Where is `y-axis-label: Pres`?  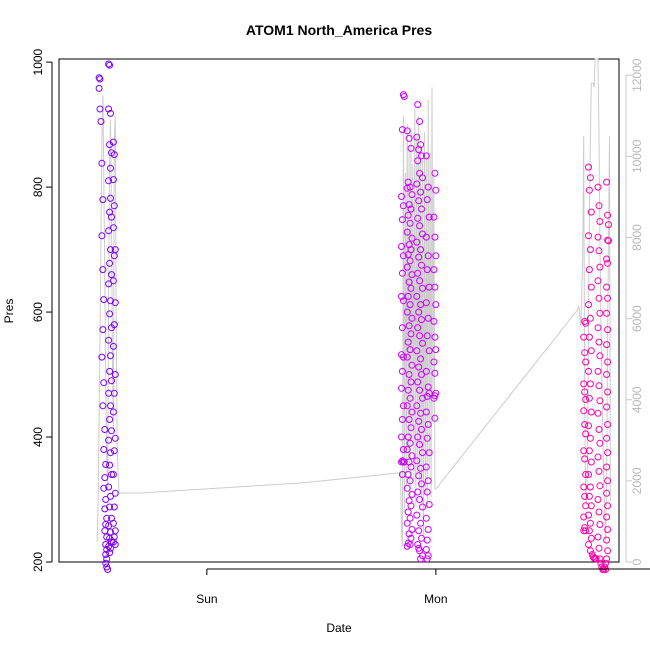 y-axis-label: Pres is located at coordinates (9, 311).